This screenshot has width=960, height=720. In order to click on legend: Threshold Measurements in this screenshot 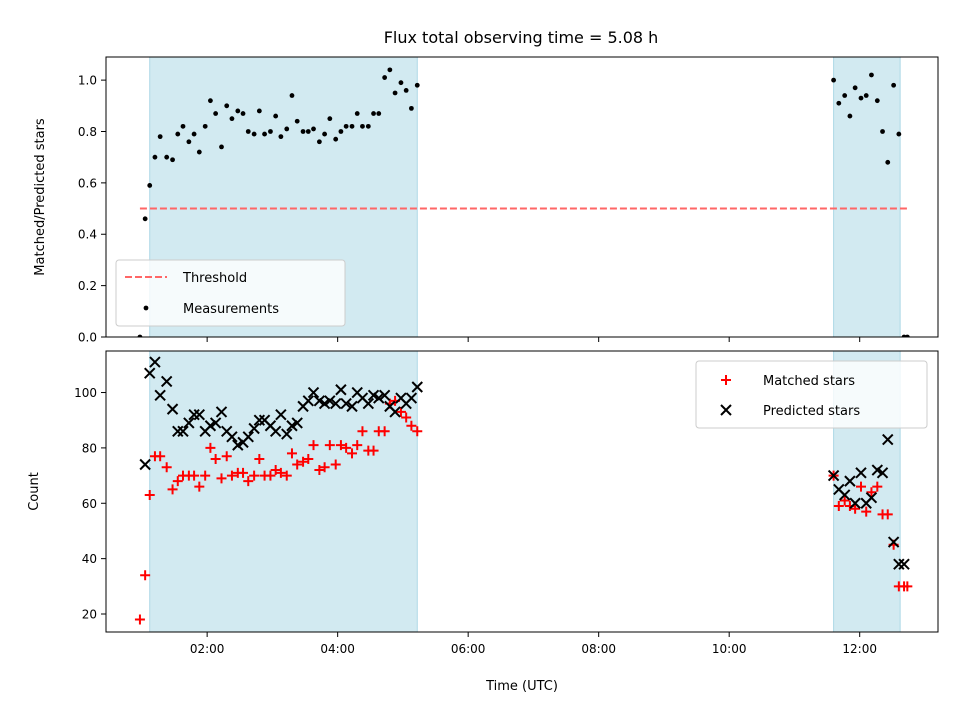, I will do `click(230, 293)`.